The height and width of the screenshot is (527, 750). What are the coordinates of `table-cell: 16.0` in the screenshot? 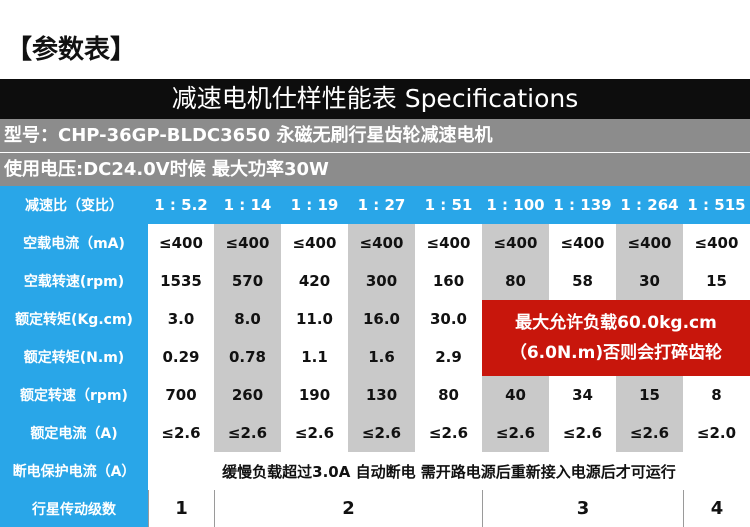 It's located at (381, 319).